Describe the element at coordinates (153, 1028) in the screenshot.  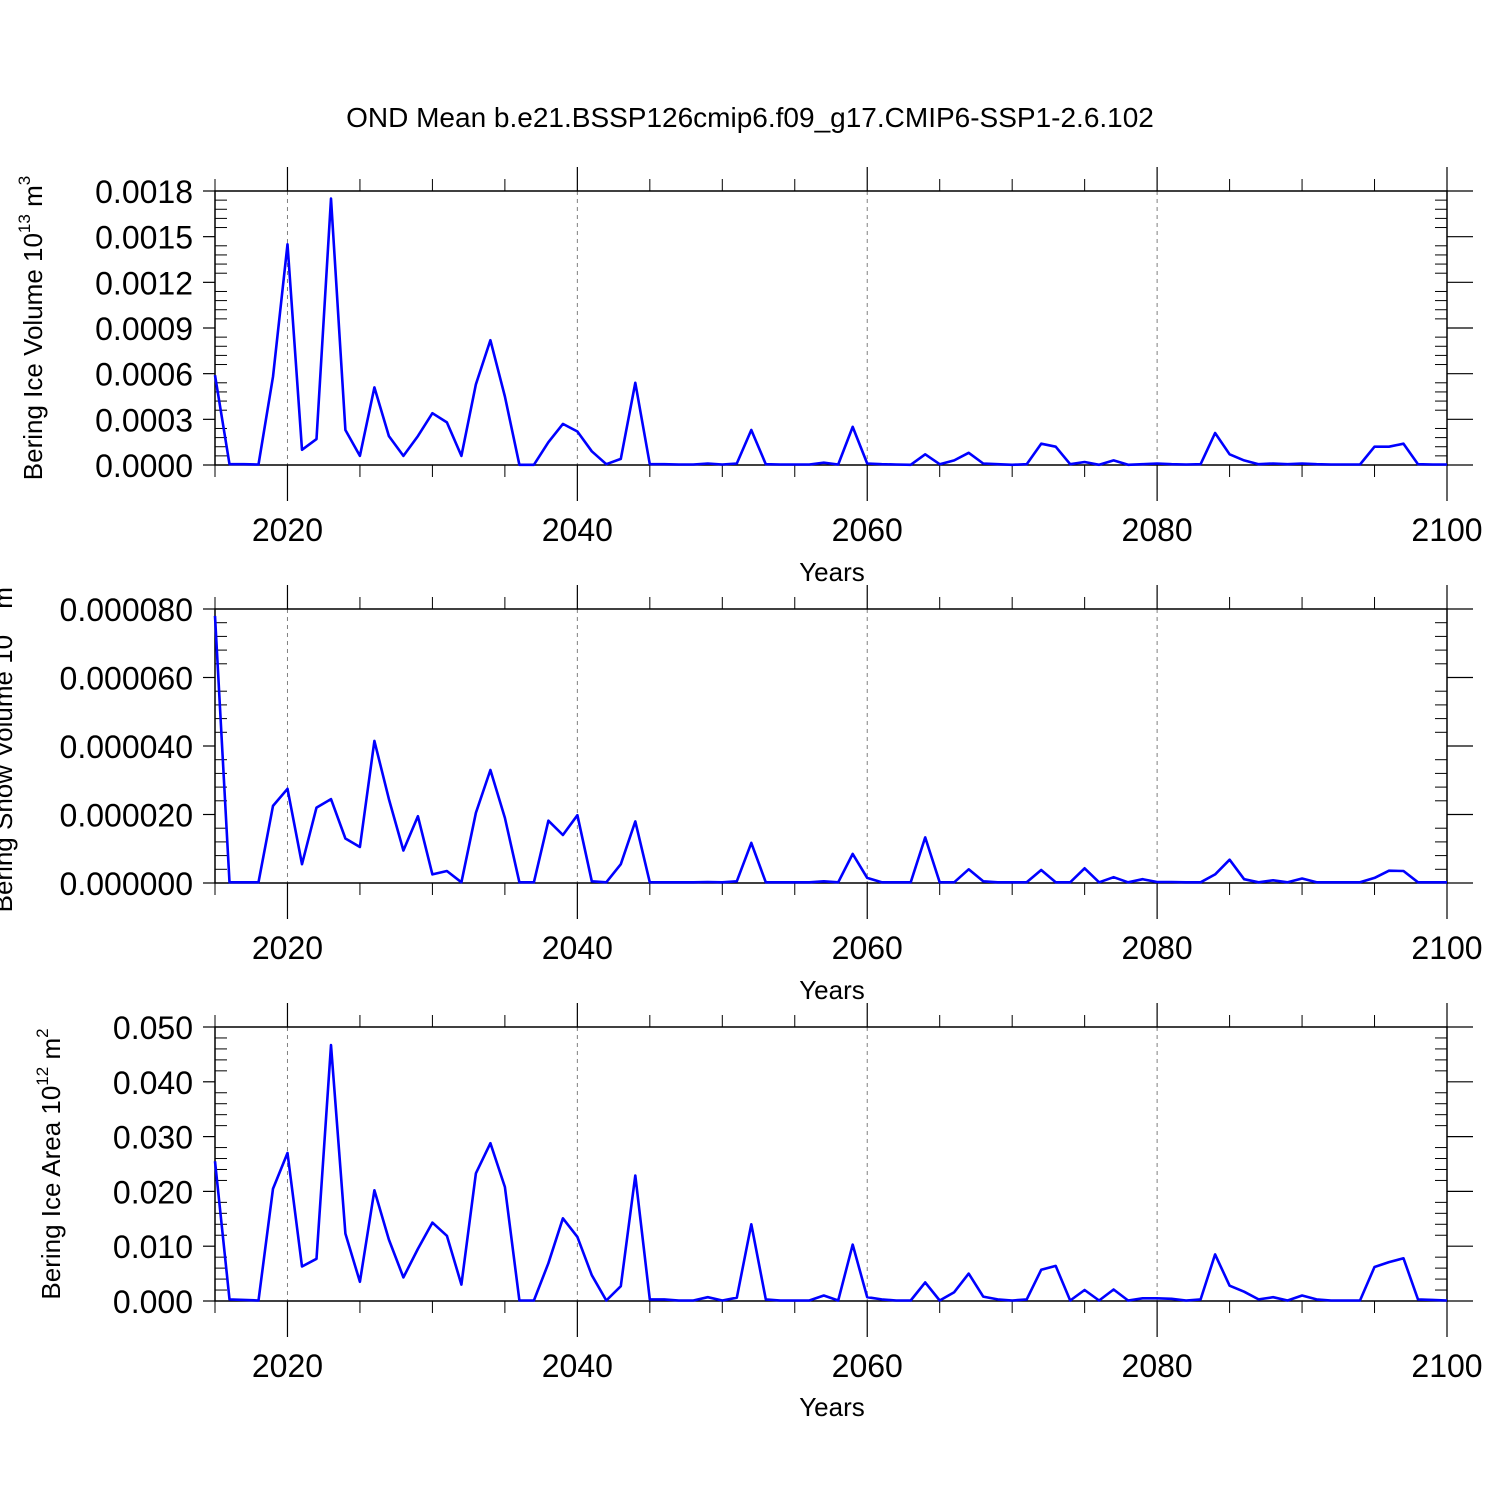
I see `y-tick-label: 0.050` at that location.